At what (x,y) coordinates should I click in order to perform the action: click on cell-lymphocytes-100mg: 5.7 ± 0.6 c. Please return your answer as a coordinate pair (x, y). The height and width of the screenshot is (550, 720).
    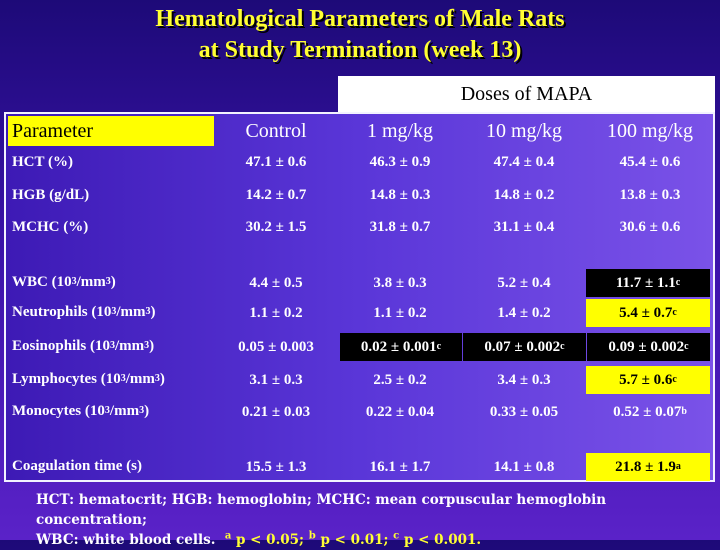
    Looking at the image, I should click on (648, 380).